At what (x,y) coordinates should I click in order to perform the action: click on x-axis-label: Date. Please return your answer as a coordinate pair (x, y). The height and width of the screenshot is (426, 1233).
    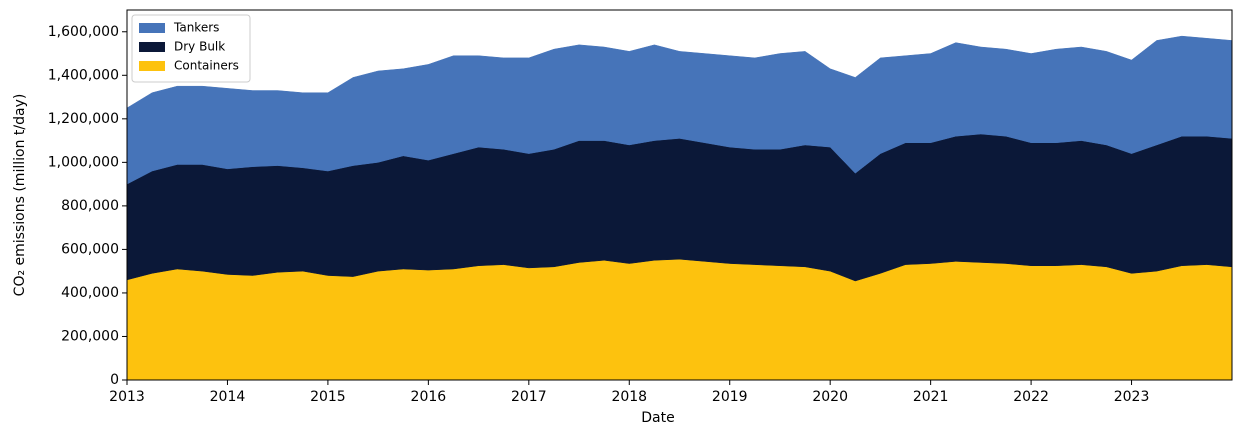
    Looking at the image, I should click on (657, 418).